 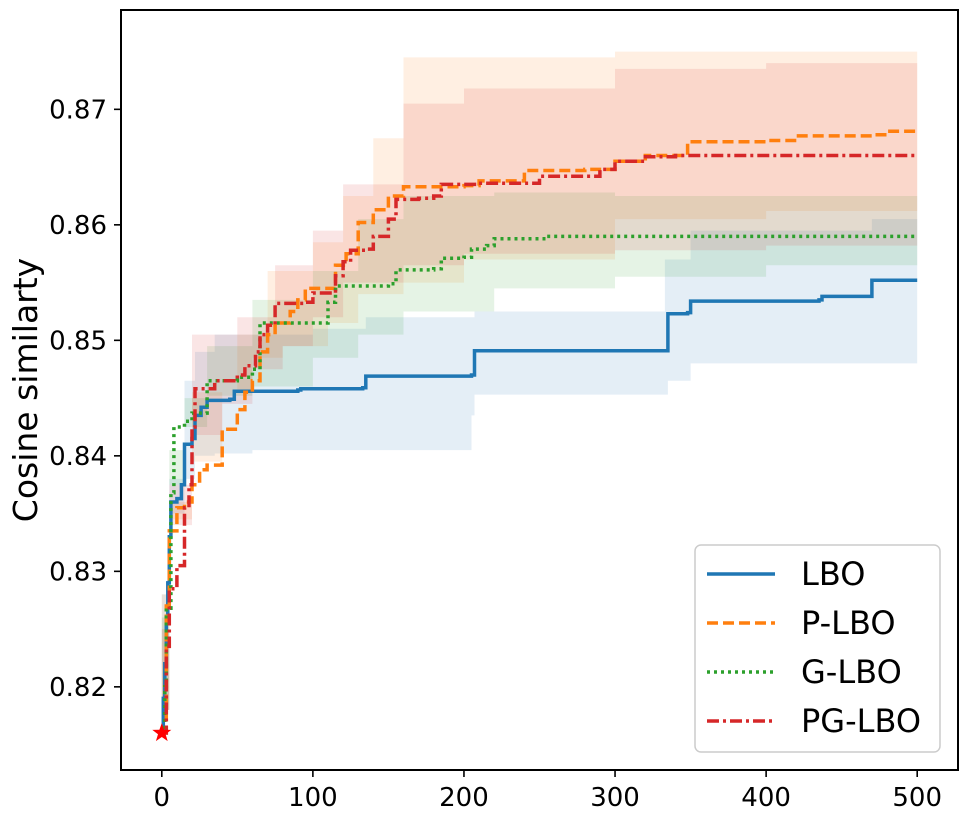 What do you see at coordinates (917, 798) in the screenshot?
I see `x-tick-label: 500` at bounding box center [917, 798].